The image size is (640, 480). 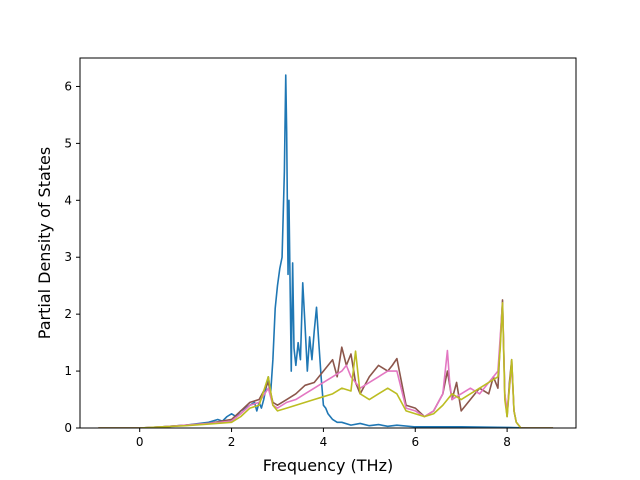 I want to click on y-tick-label: 2, so click(x=68, y=314).